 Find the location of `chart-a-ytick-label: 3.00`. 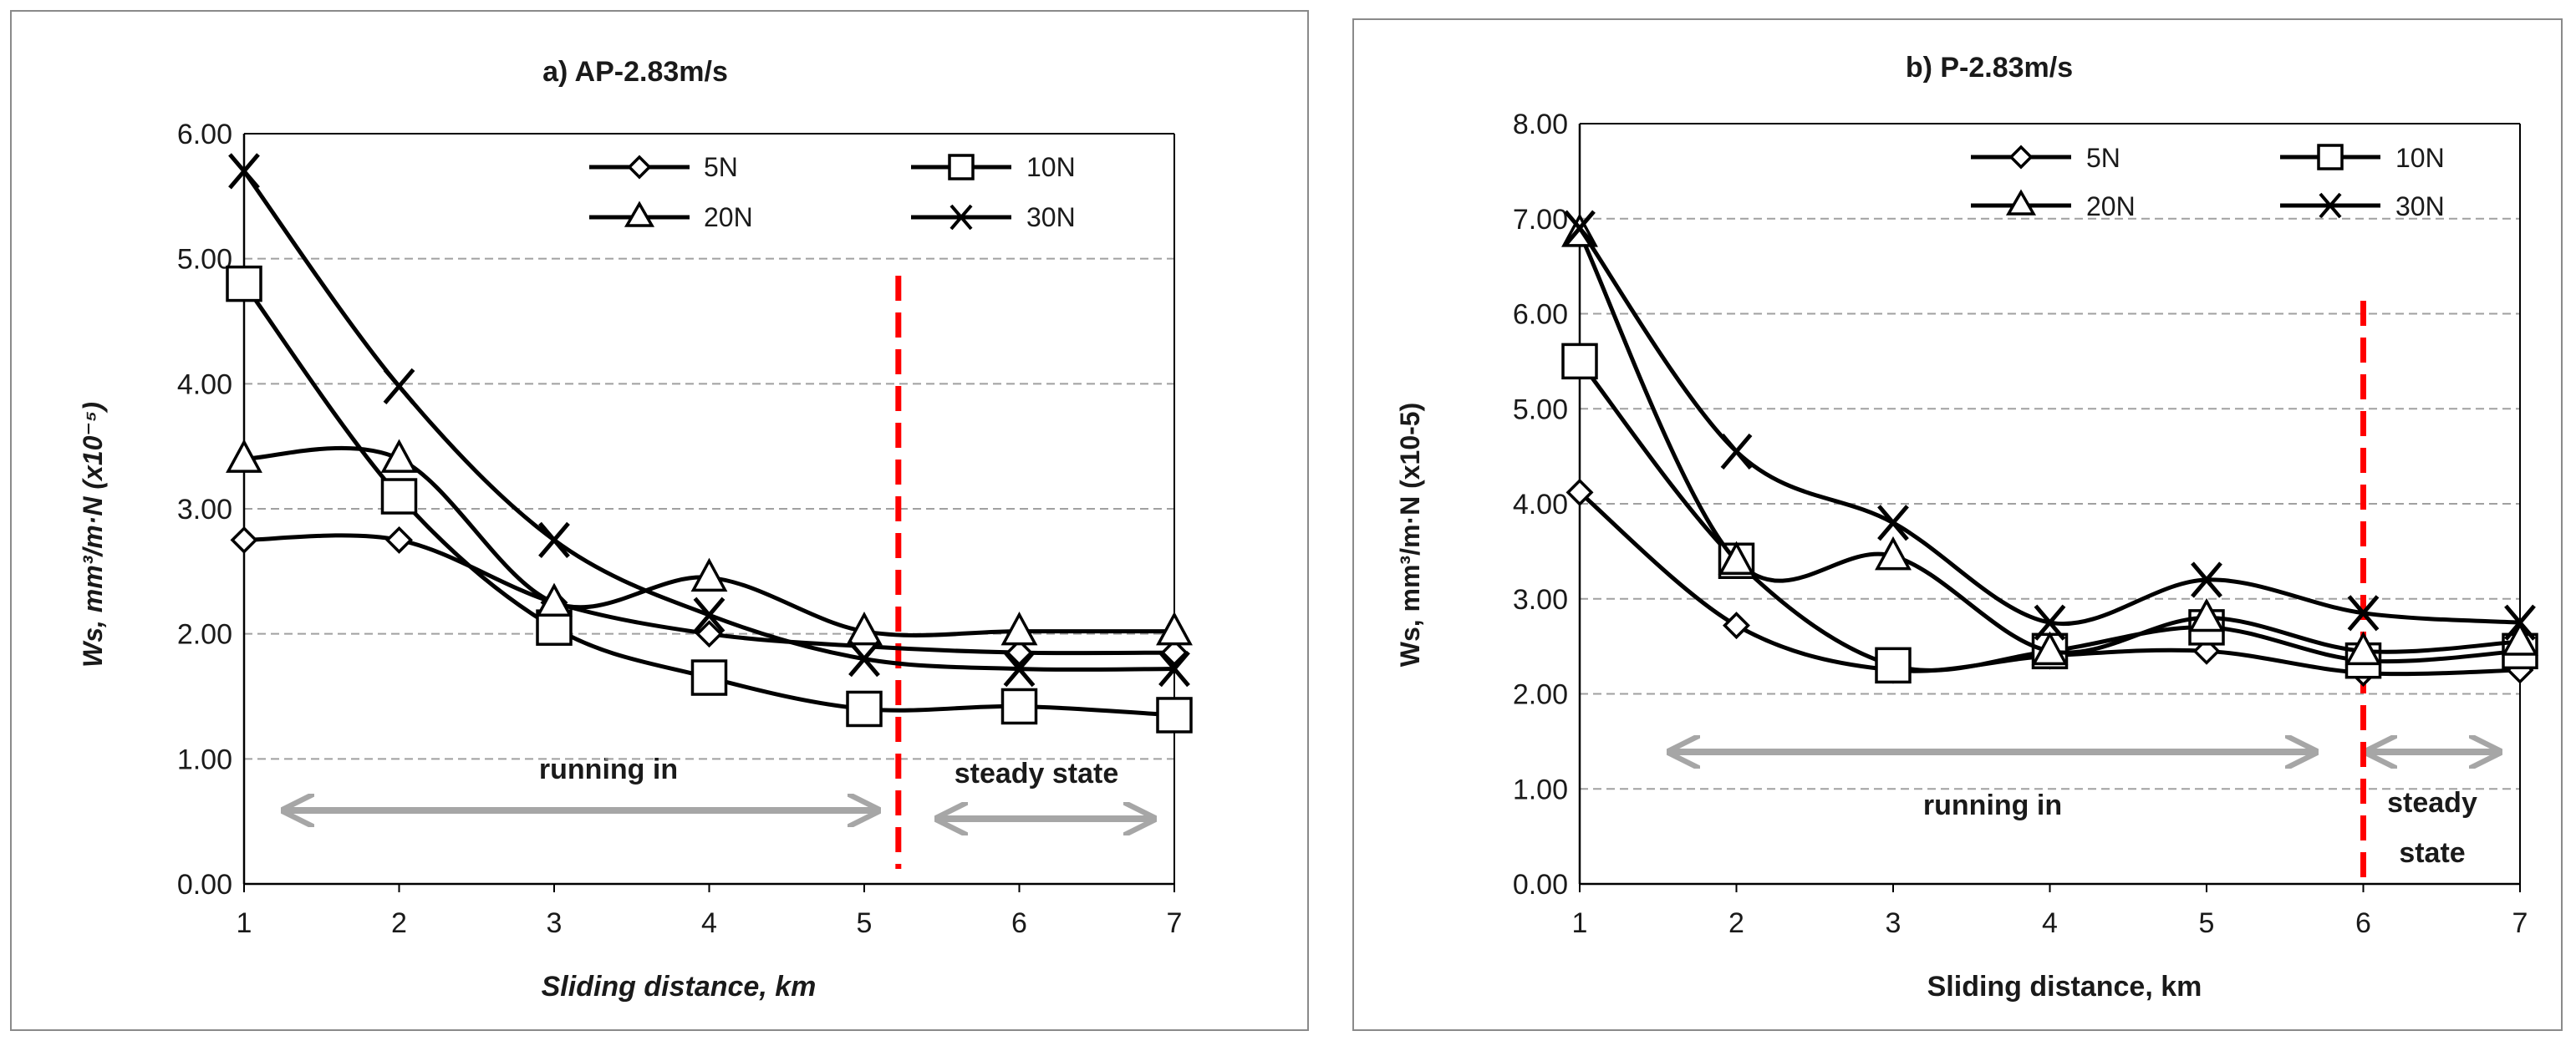

chart-a-ytick-label: 3.00 is located at coordinates (204, 510).